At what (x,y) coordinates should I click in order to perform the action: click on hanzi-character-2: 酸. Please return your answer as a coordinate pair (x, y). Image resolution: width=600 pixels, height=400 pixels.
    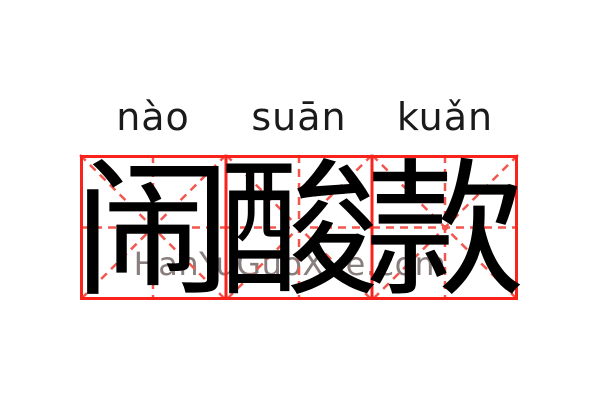
    Looking at the image, I should click on (299, 231).